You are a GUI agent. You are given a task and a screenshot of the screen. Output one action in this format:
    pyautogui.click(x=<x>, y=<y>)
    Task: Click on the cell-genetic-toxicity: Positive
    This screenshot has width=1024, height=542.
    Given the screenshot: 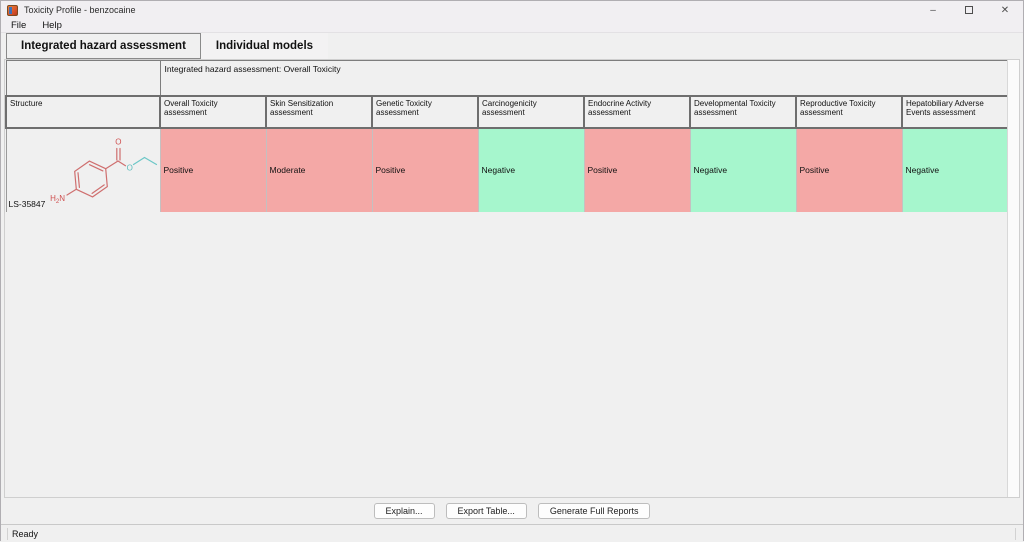 What is the action you would take?
    pyautogui.click(x=425, y=169)
    